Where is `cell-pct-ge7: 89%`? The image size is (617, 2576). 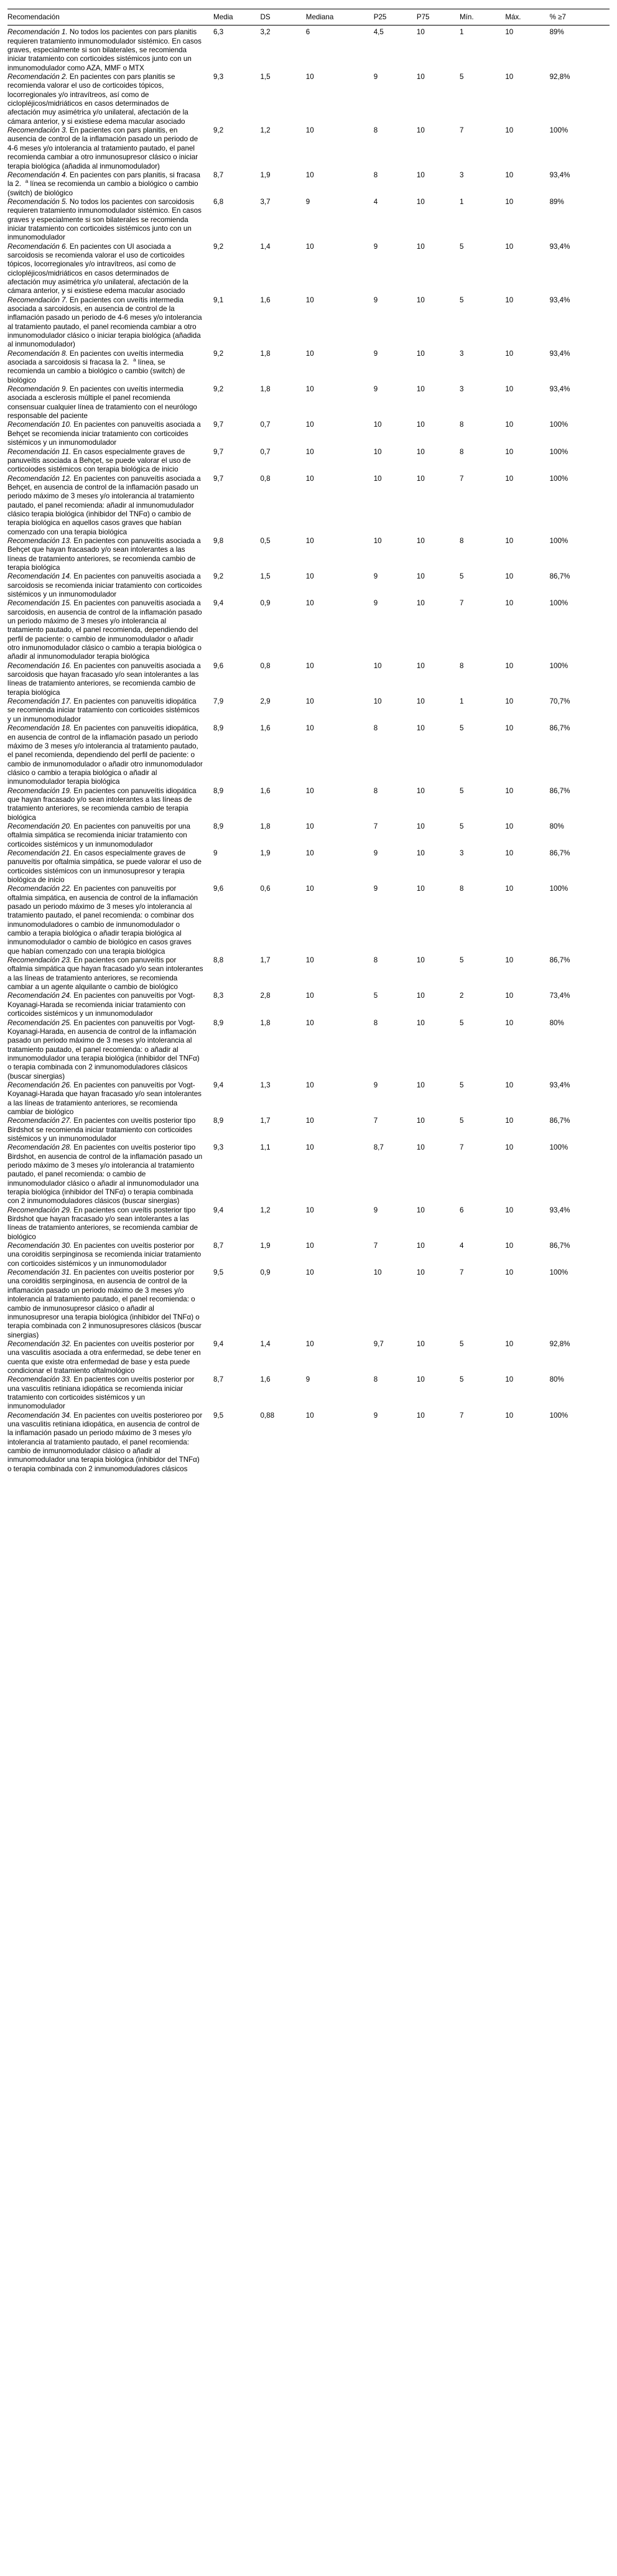
cell-pct-ge7: 89% is located at coordinates (556, 201).